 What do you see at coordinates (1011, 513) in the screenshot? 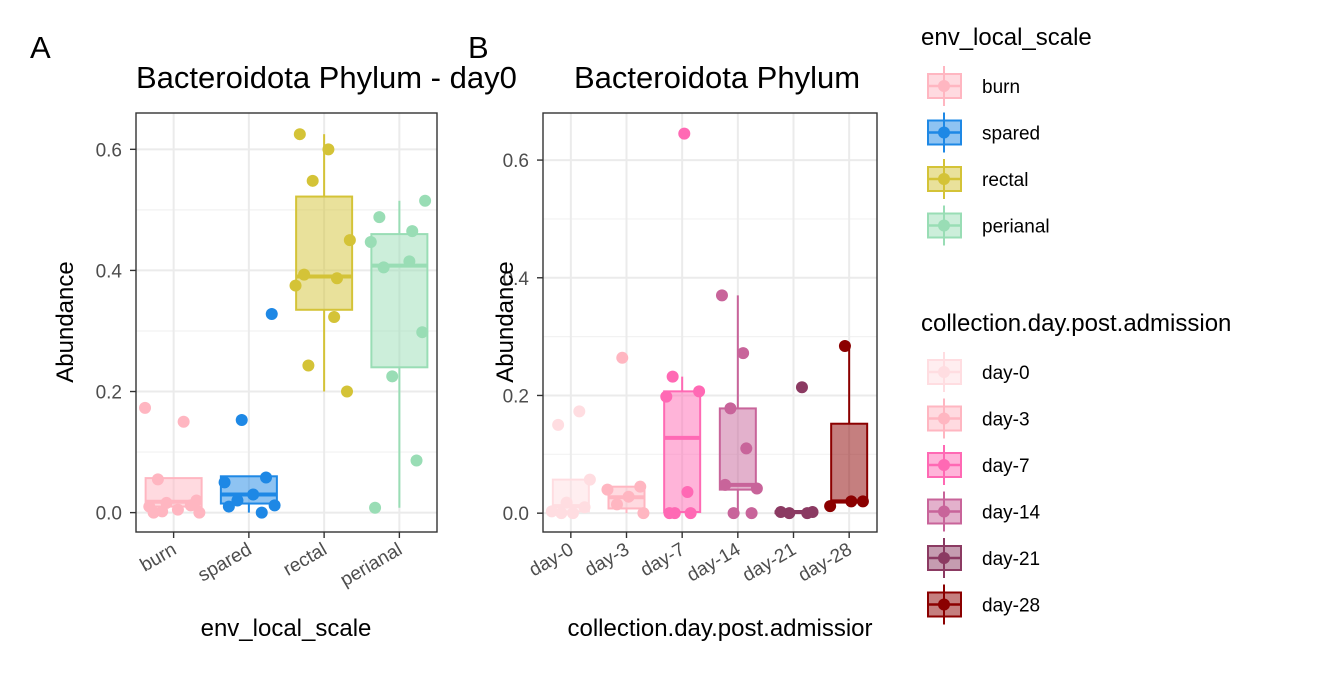
I see `legend-label: day-14` at bounding box center [1011, 513].